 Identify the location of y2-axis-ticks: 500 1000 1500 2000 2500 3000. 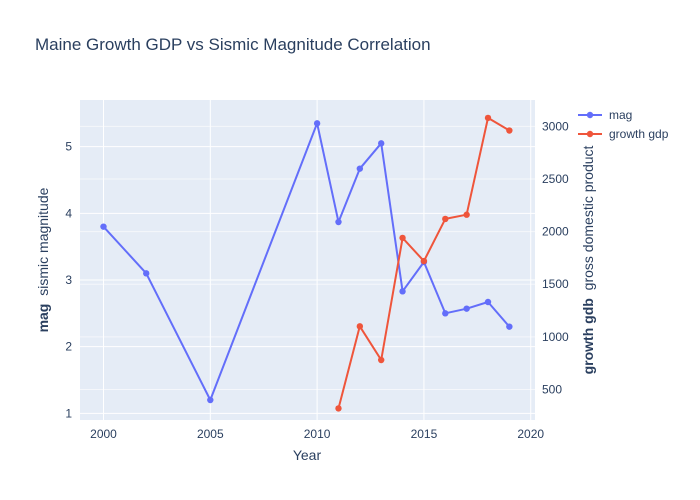
(555, 257).